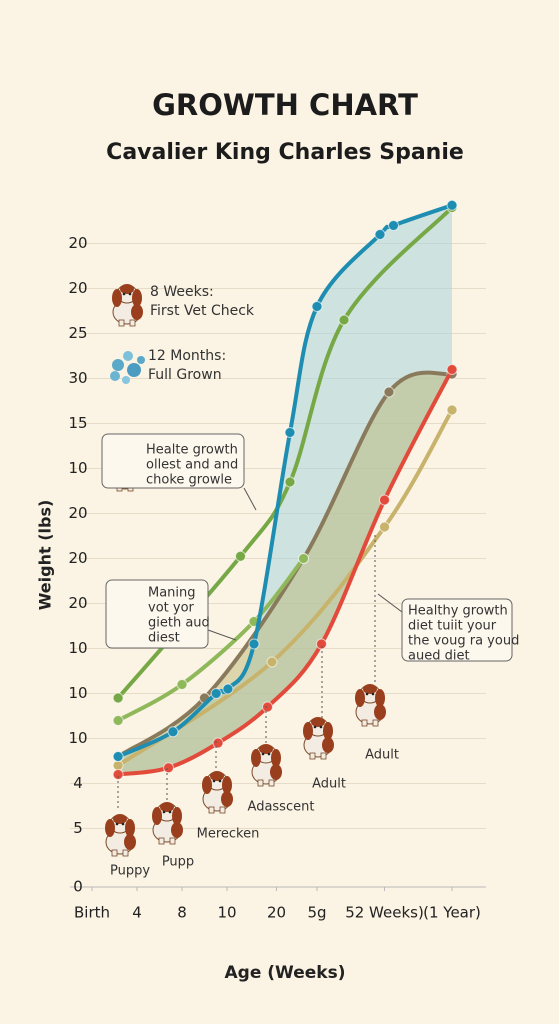  Describe the element at coordinates (316, 913) in the screenshot. I see `x-tick-label: 5g` at that location.